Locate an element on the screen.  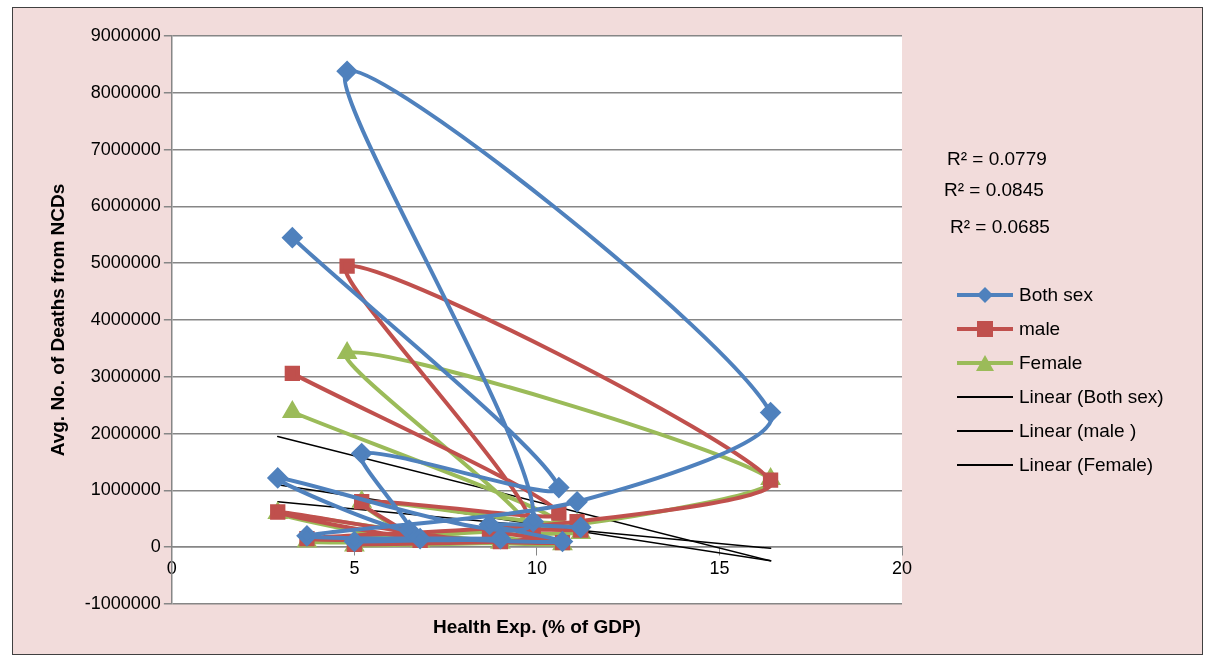
y-tick-label: 8000000 is located at coordinates (125, 91).